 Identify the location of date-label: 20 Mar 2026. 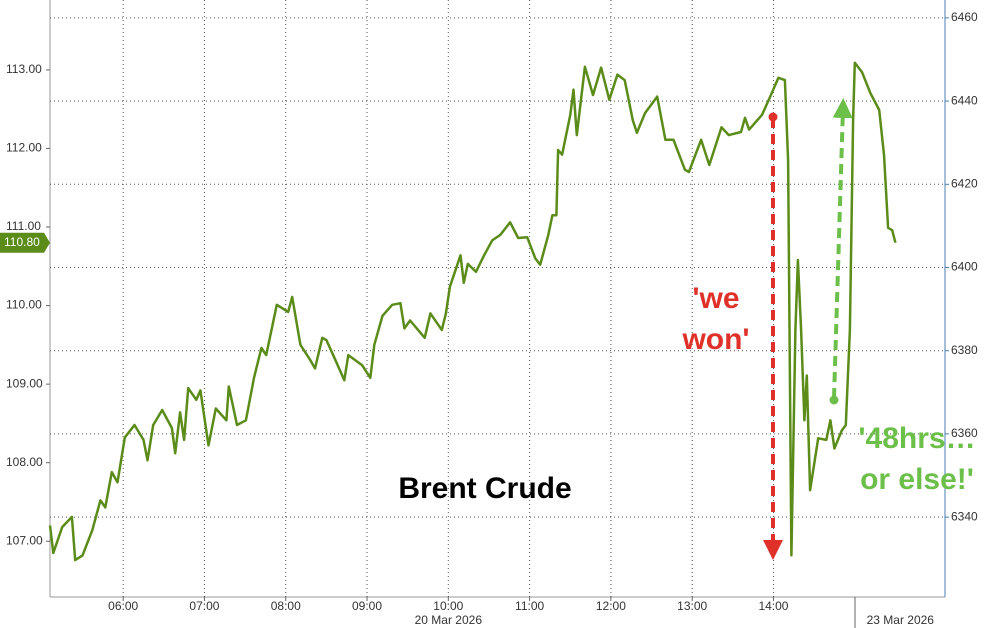
(449, 620).